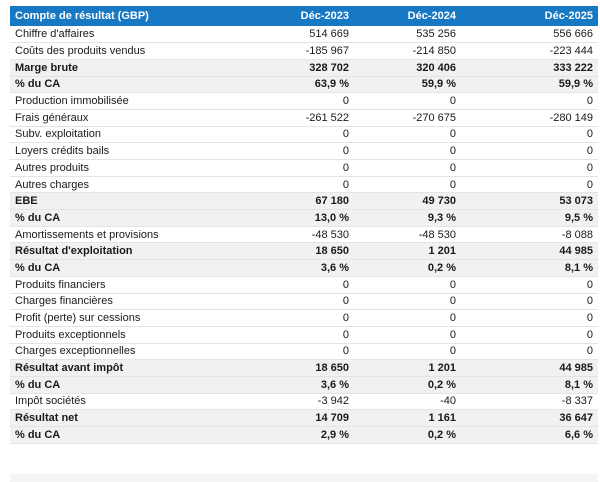 This screenshot has width=600, height=482. I want to click on table-row: Impôt sociétés -3 942 -40 -8 337, so click(304, 402).